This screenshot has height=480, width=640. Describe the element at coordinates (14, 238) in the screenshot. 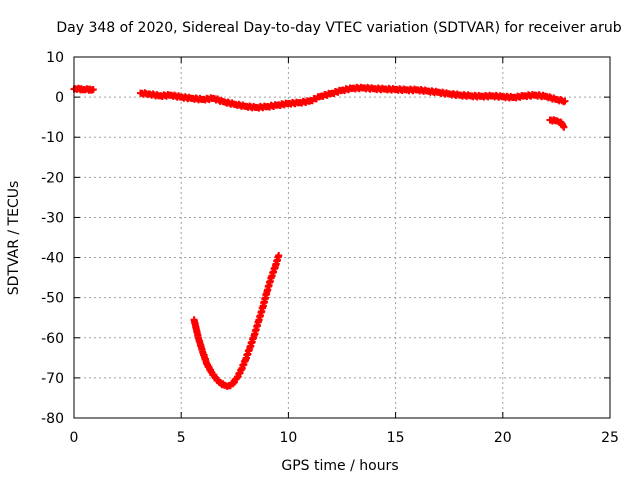

I see `y-axis-label: SDTVAR / TECUs` at that location.